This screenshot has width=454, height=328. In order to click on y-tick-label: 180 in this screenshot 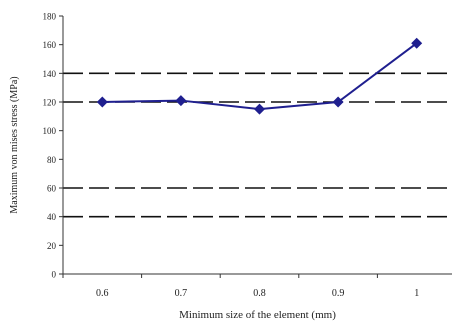, I will do `click(50, 17)`.